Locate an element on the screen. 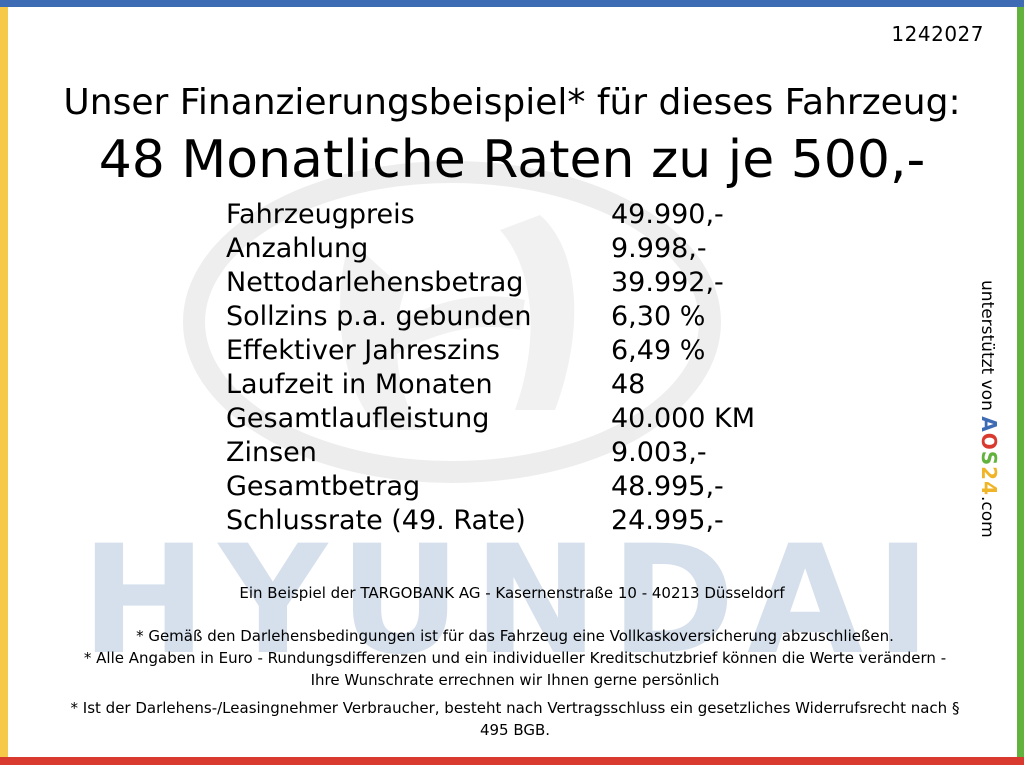 The height and width of the screenshot is (765, 1024). finance-row: Sollzins p.a. gebunden 6,30 % is located at coordinates (526, 317).